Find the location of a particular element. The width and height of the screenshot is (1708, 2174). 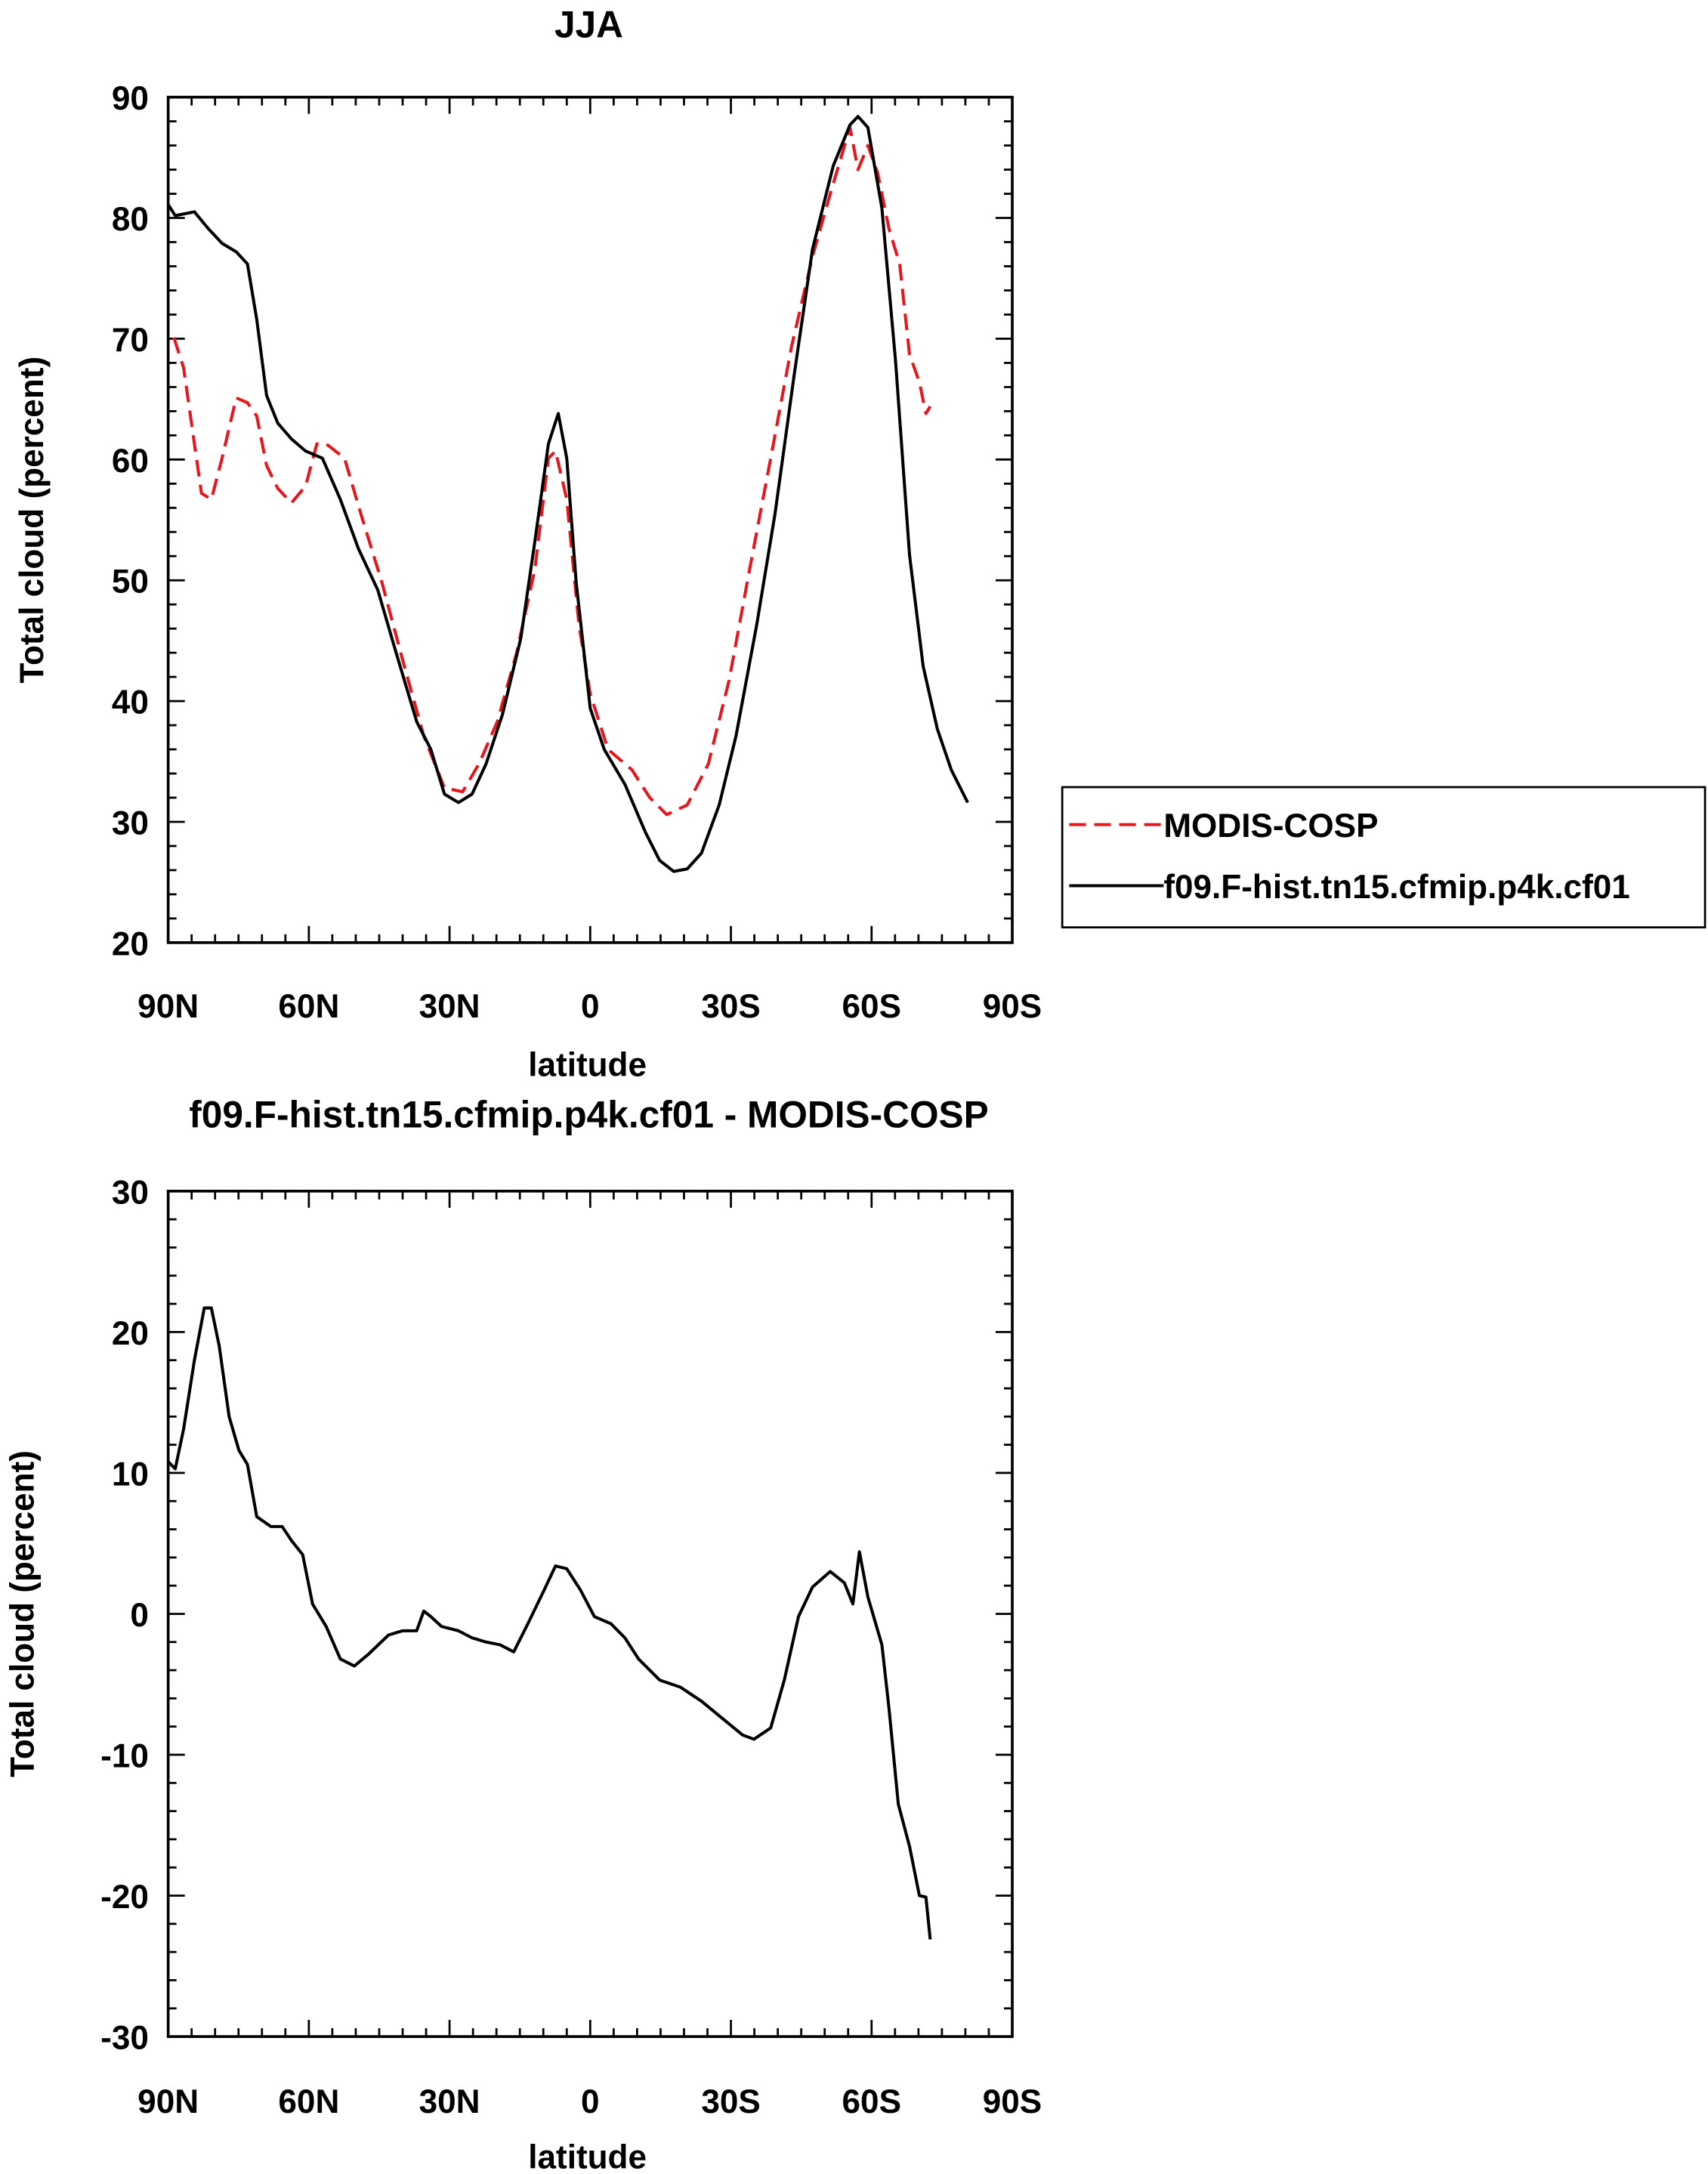

legend: MODIS-COSP f09.F-hist.tn15.cfmip.p4k.cf01 is located at coordinates (1383, 857).